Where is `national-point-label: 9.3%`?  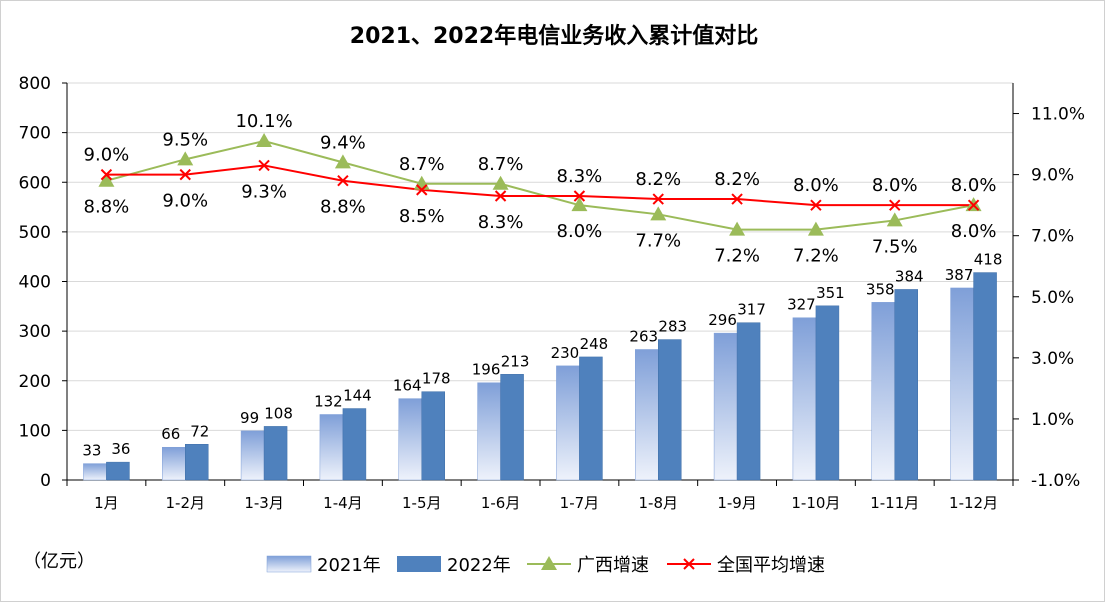 national-point-label: 9.3% is located at coordinates (264, 191).